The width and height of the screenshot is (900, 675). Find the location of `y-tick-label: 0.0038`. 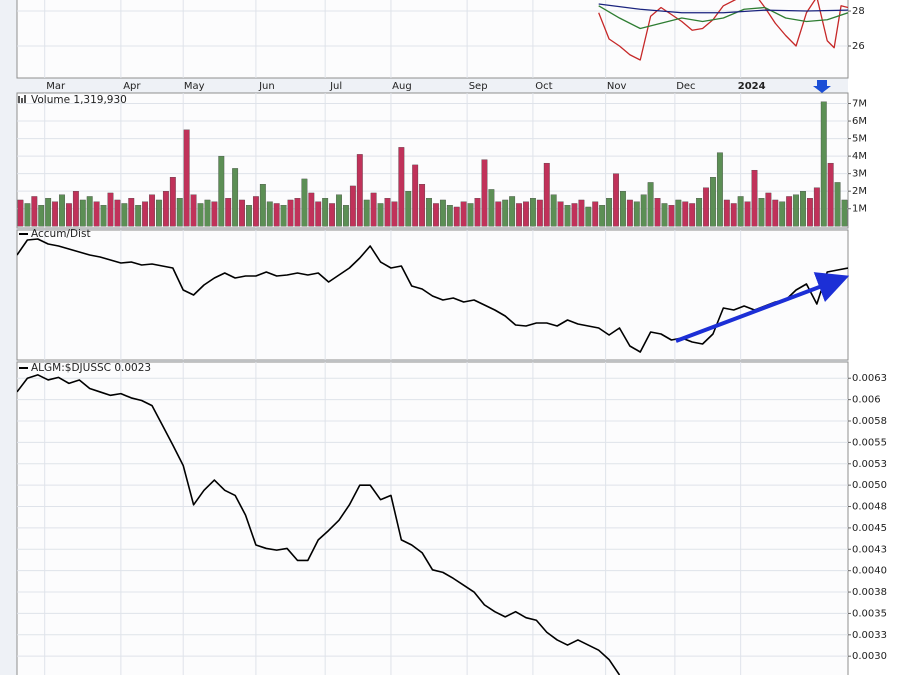

y-tick-label: 0.0038 is located at coordinates (869, 592).